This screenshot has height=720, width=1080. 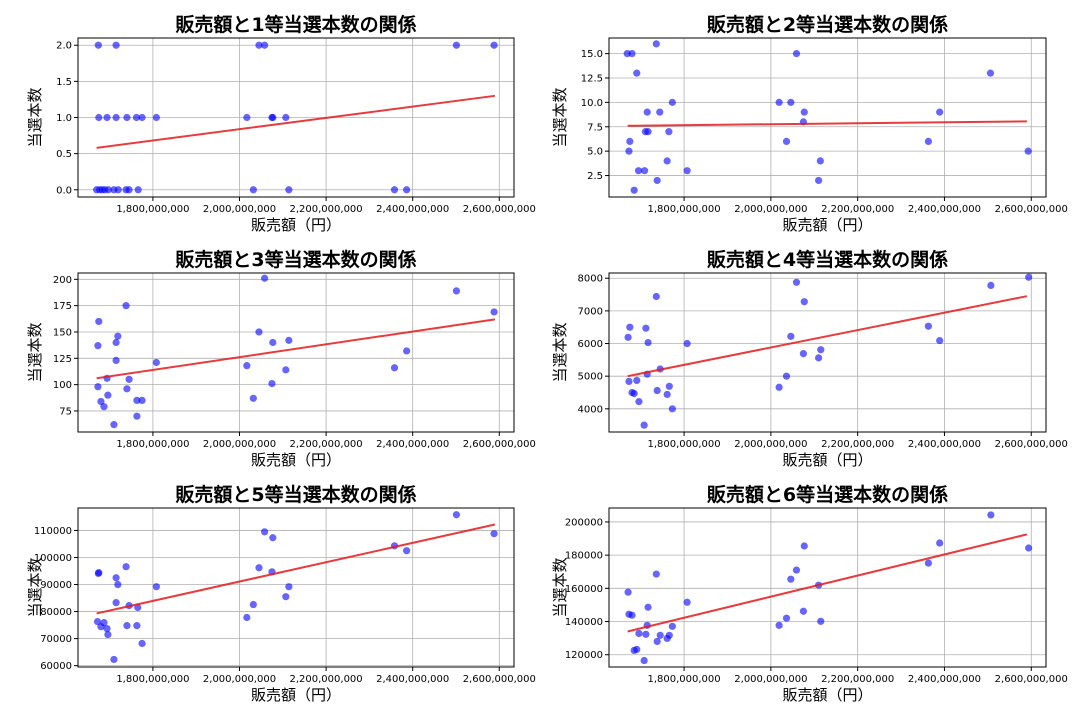 What do you see at coordinates (1031, 679) in the screenshot?
I see `x-tick-label: 2,600,000,000` at bounding box center [1031, 679].